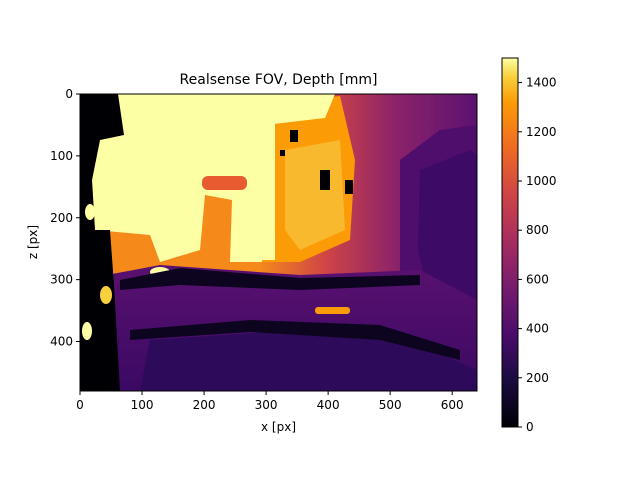 This screenshot has height=480, width=640. What do you see at coordinates (530, 427) in the screenshot?
I see `colorbar-tick-label: 0` at bounding box center [530, 427].